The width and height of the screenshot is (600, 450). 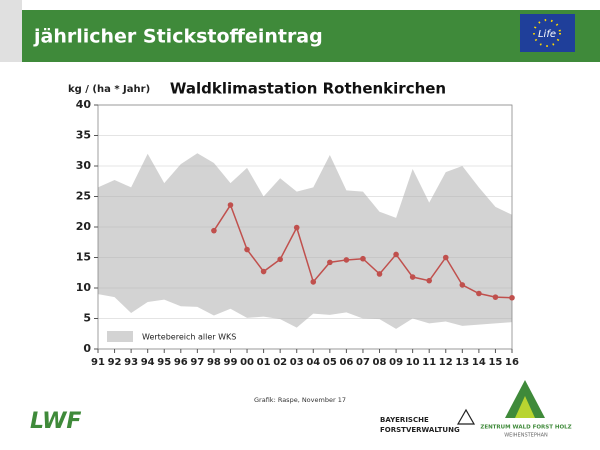 I want to click on logo-text: BAYERISCHE, so click(x=404, y=420).